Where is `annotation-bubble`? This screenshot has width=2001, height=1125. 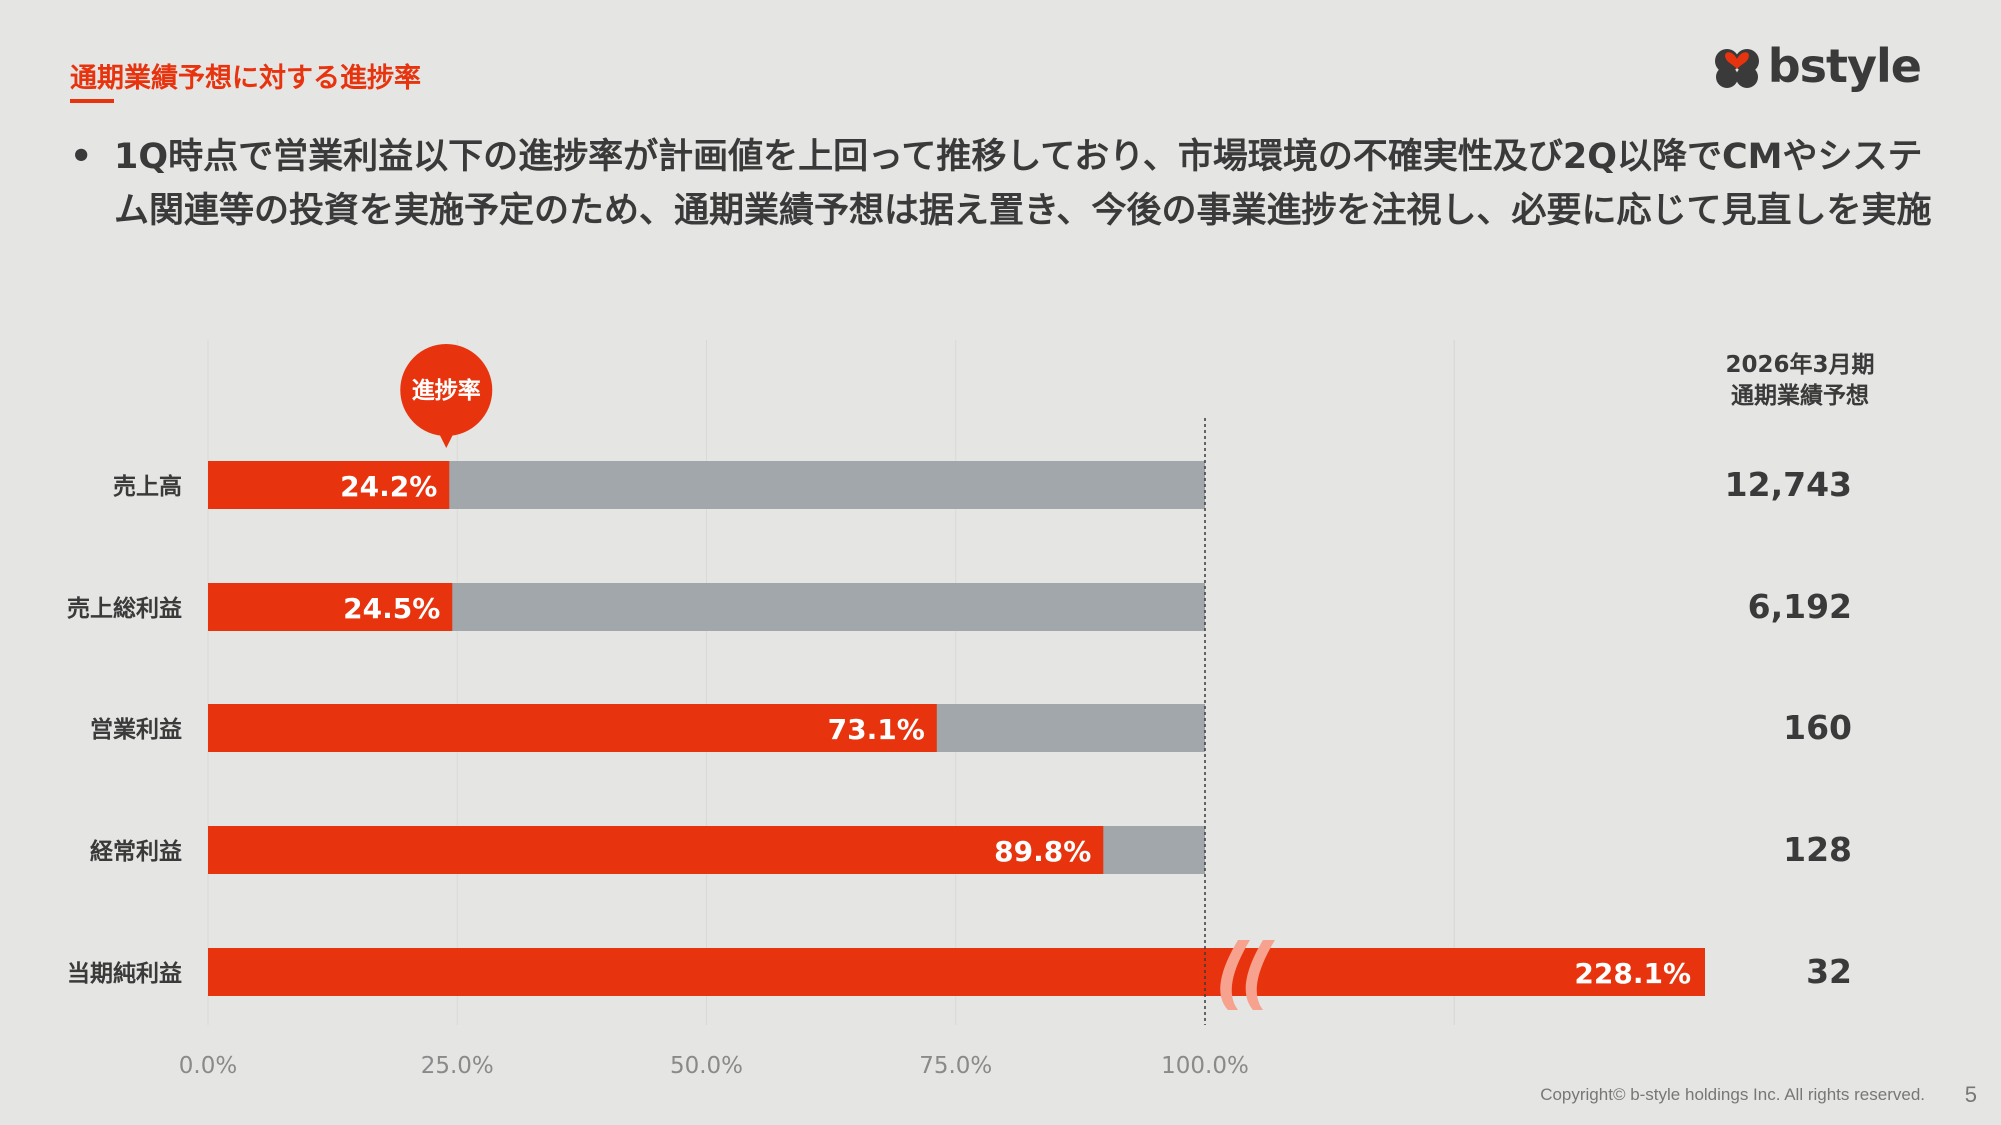 annotation-bubble is located at coordinates (446, 390).